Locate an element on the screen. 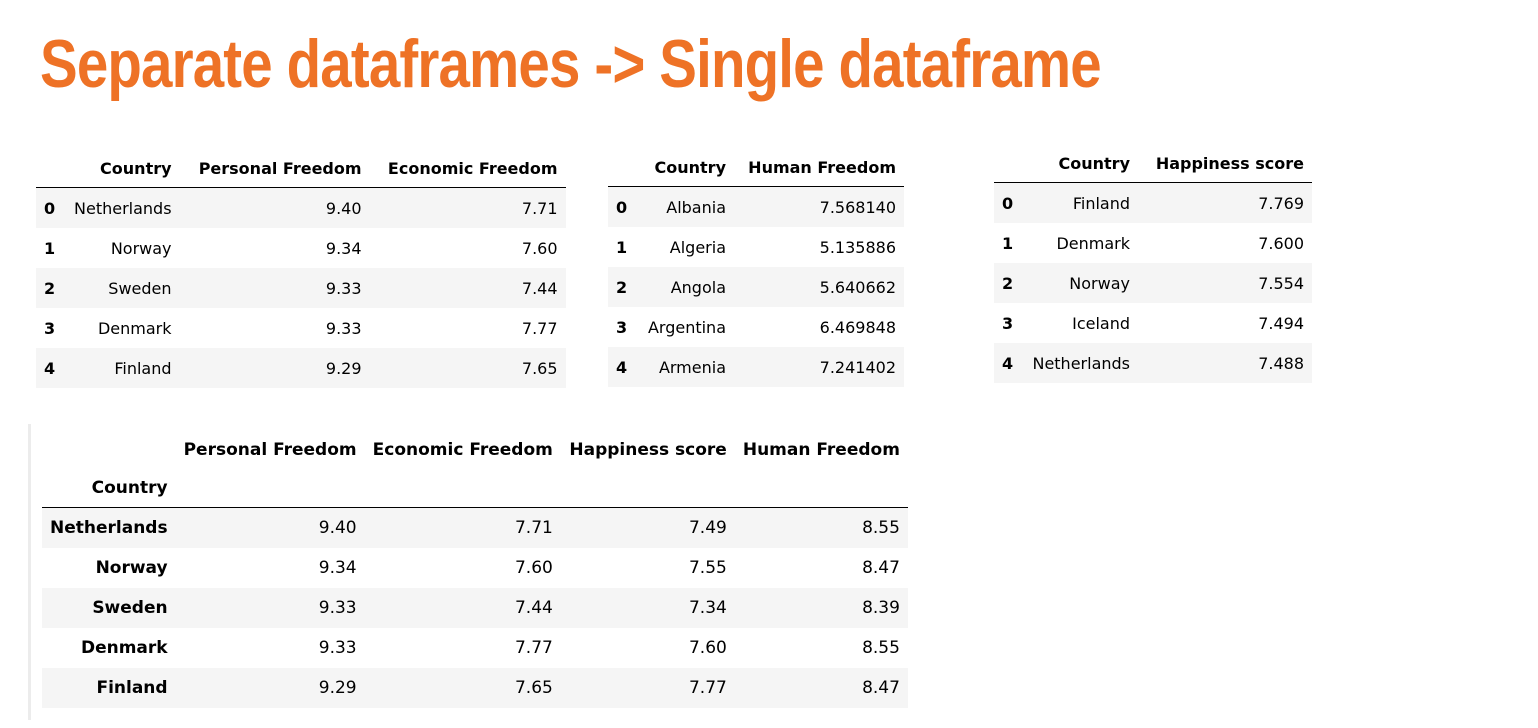  country-cell: Argentina is located at coordinates (686, 327).